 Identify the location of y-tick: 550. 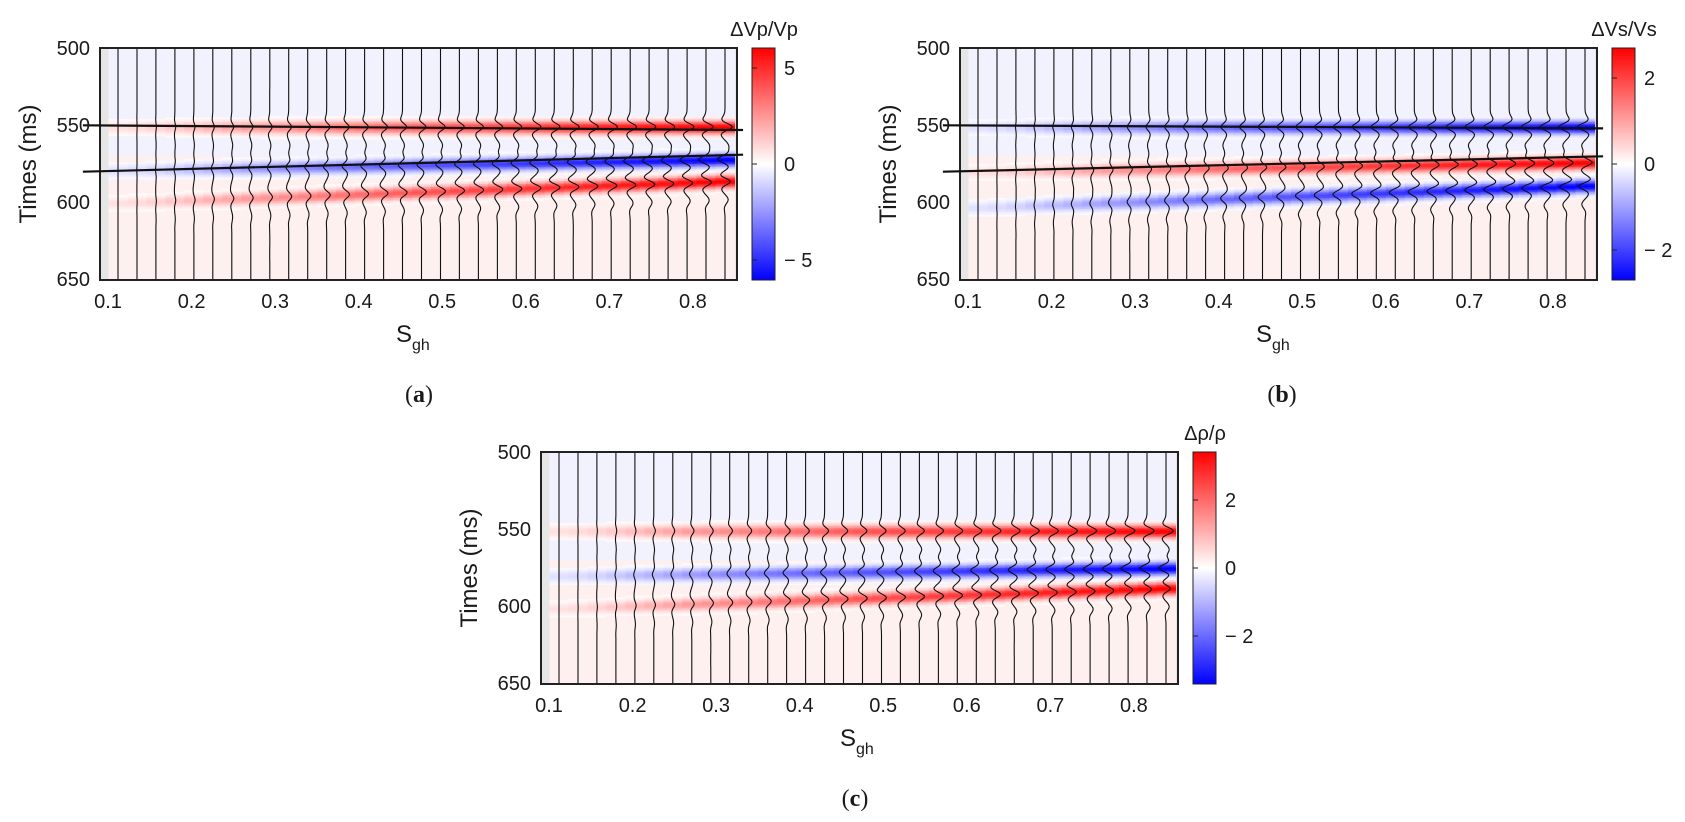
(514, 530).